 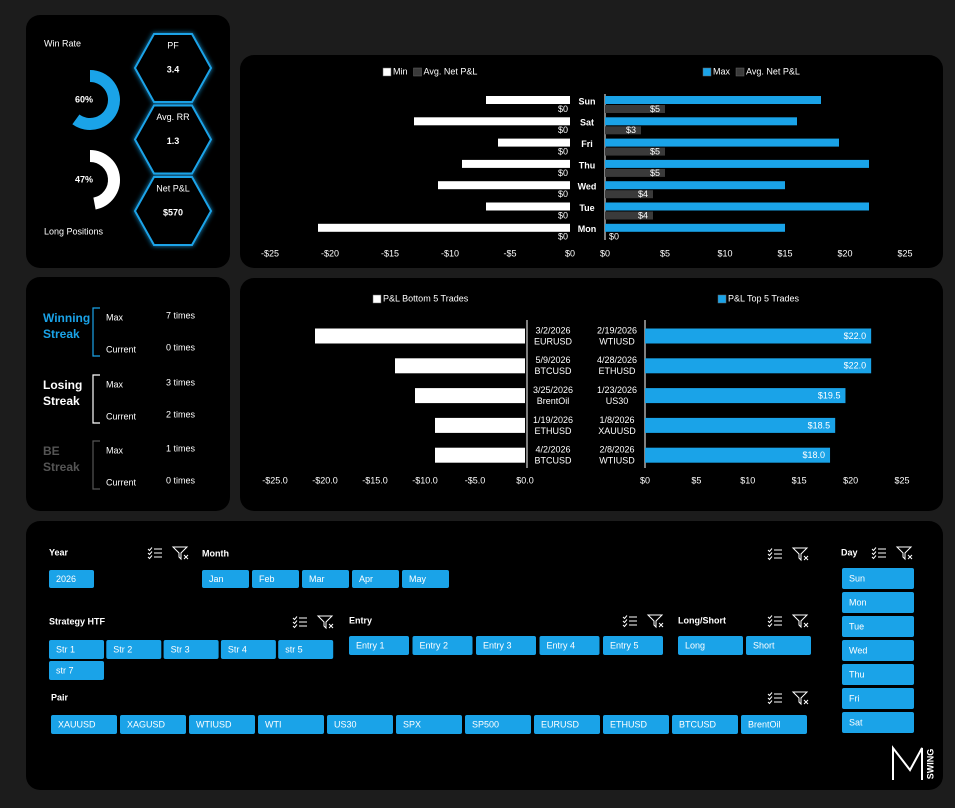 I want to click on slicer-title: Year, so click(x=59, y=552).